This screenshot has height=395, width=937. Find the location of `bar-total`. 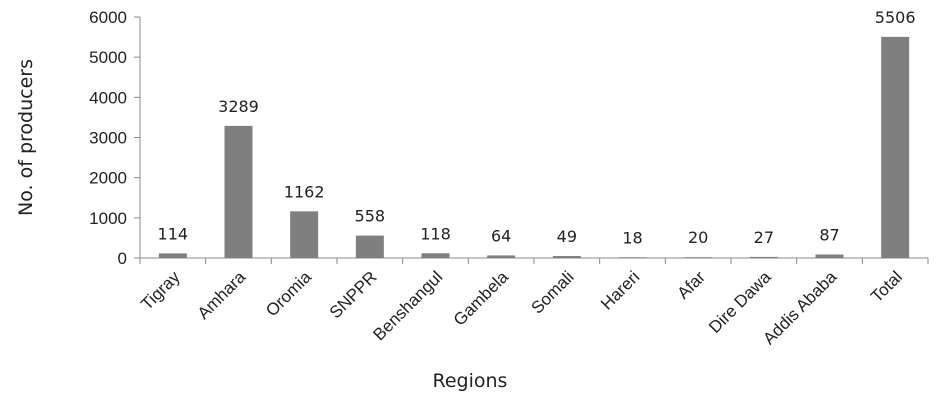

bar-total is located at coordinates (895, 147).